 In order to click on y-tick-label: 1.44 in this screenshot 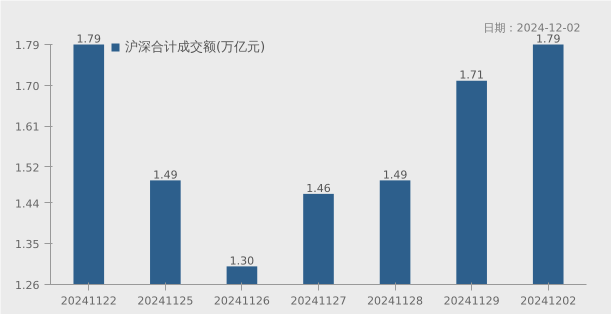, I will do `click(27, 203)`.